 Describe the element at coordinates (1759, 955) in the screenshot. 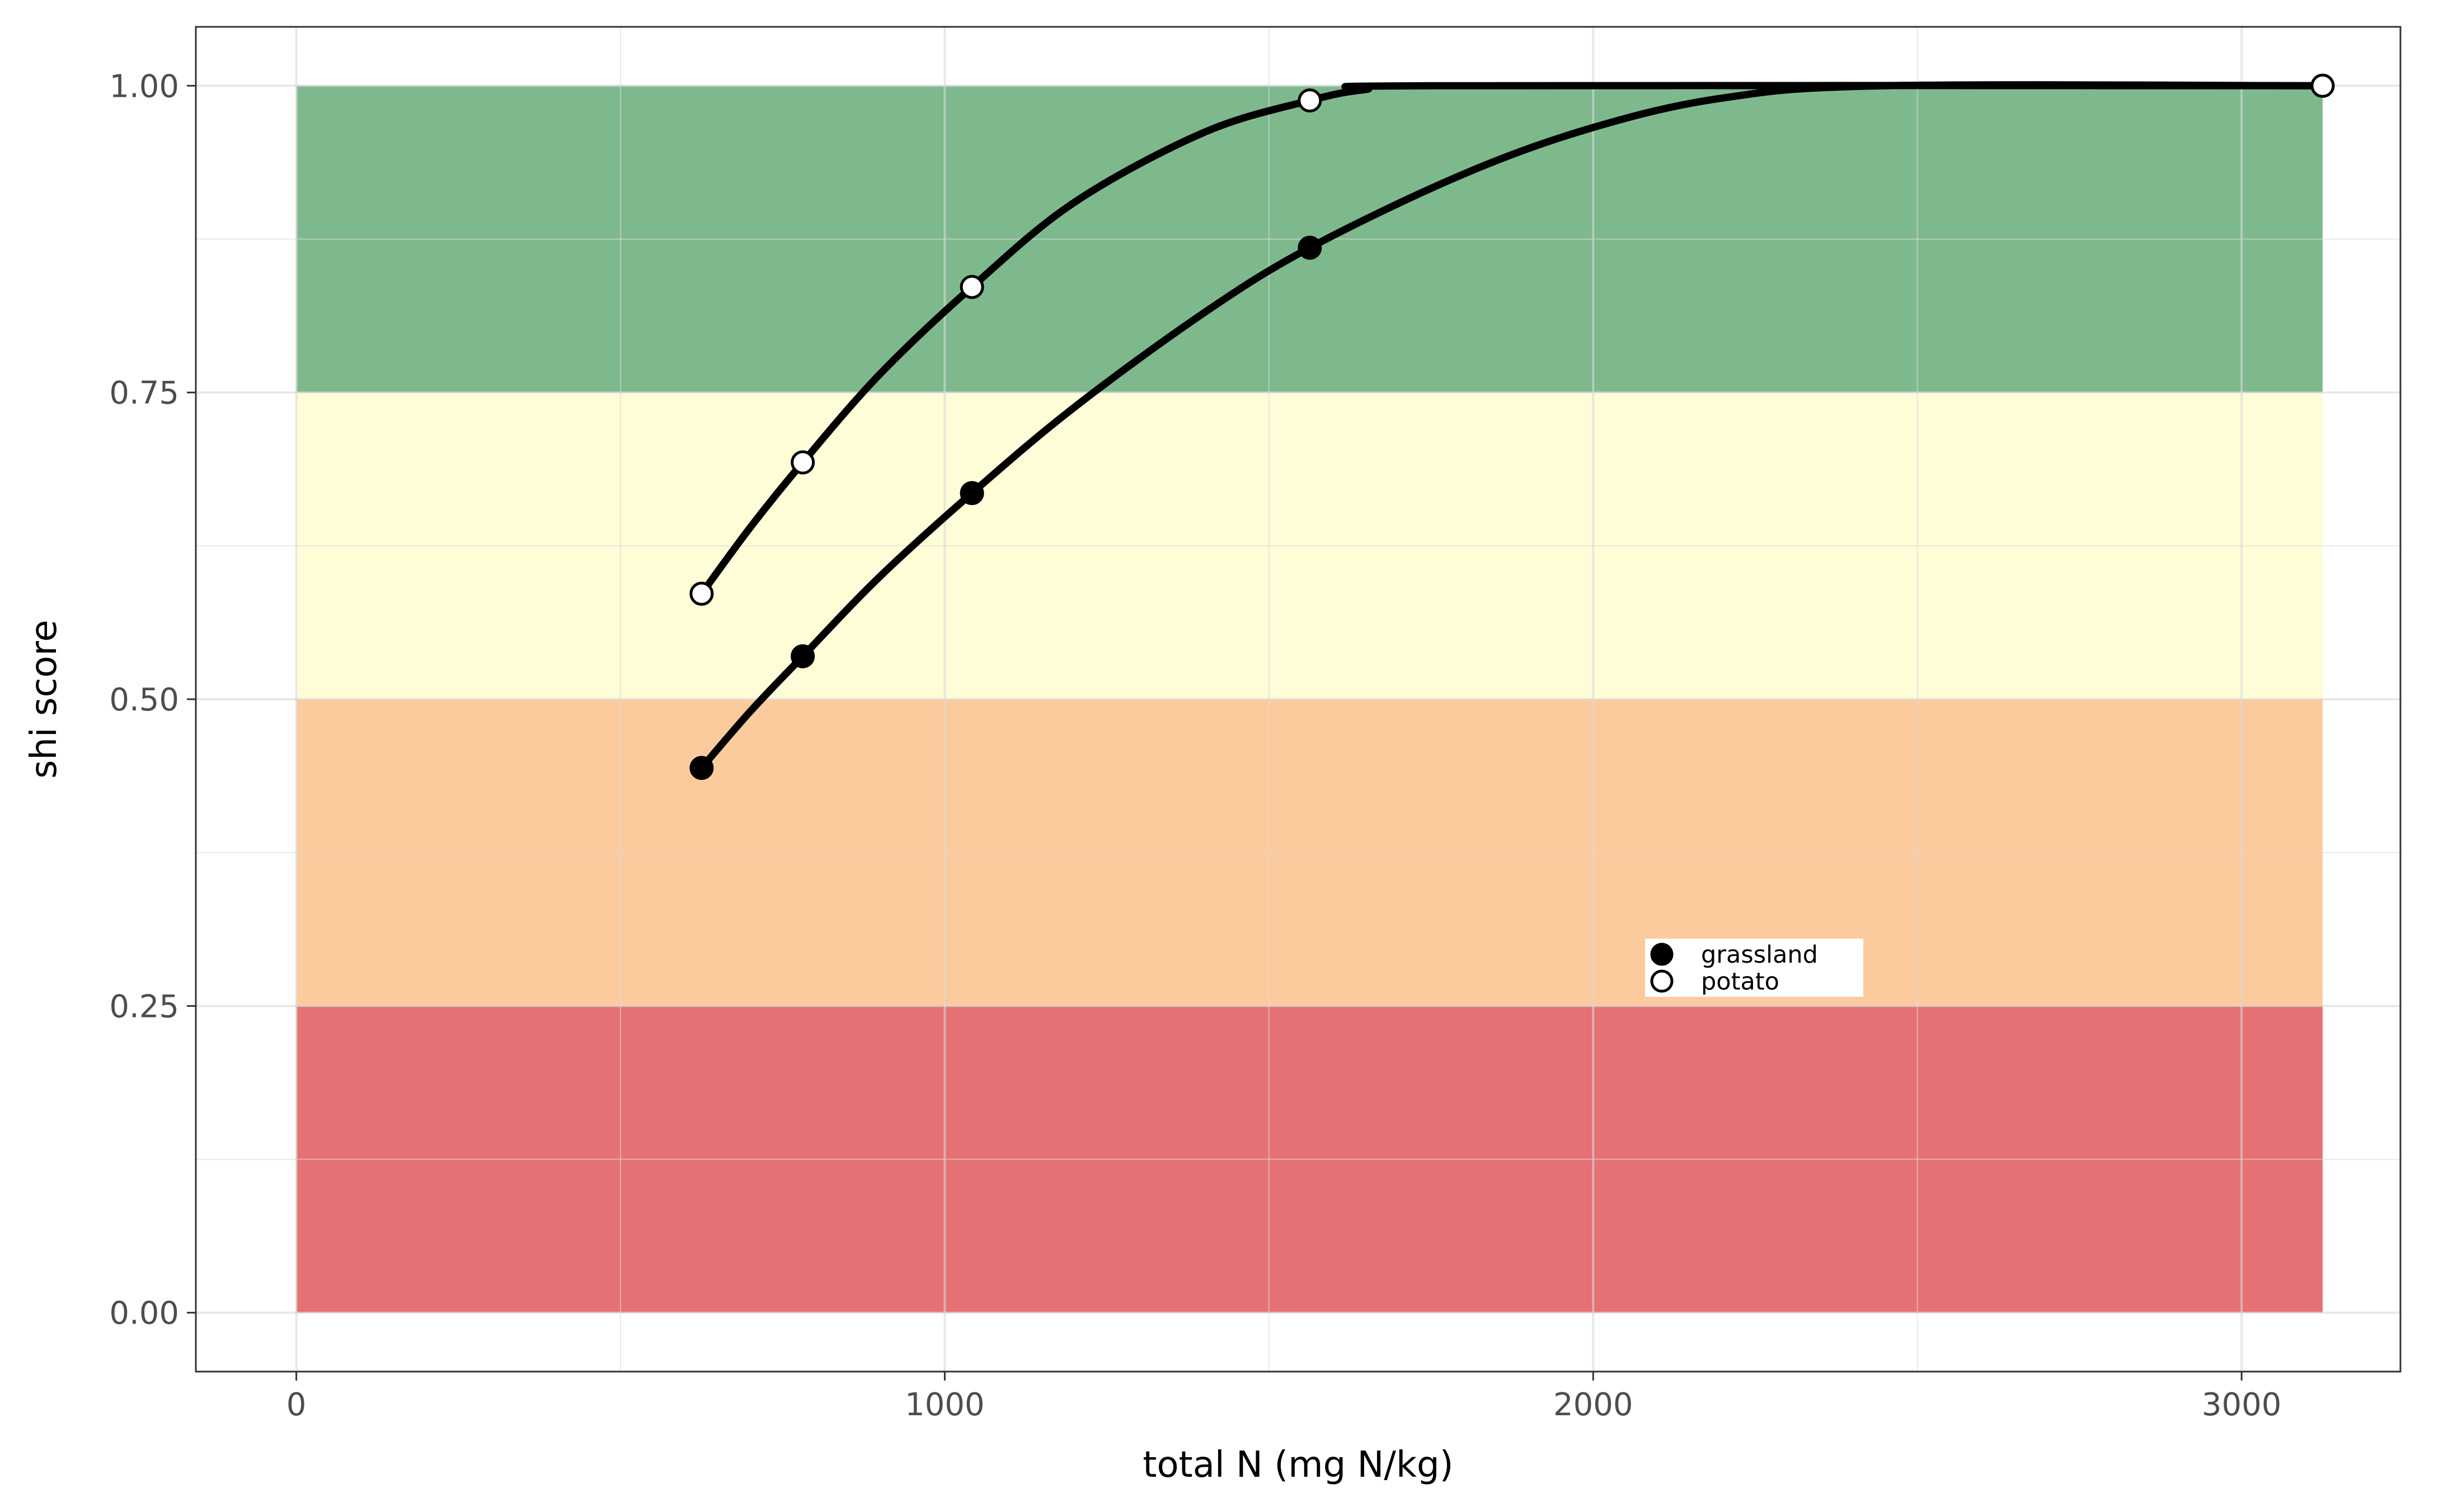

I see `legend-label-grassland: grassland` at that location.